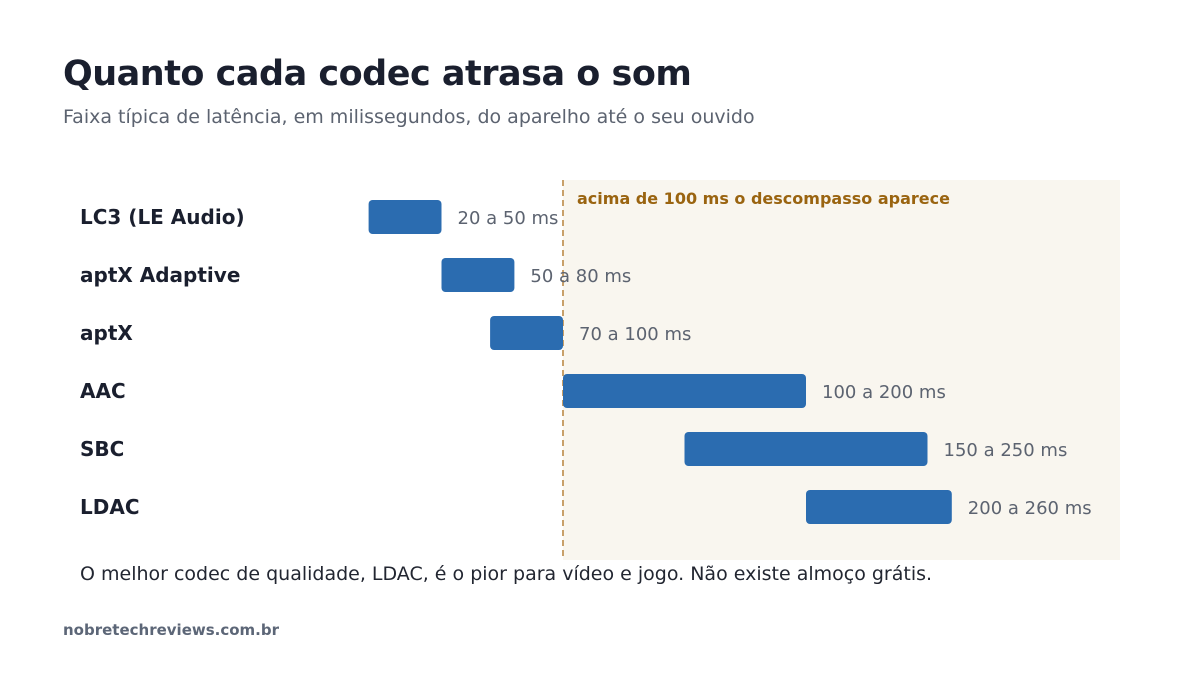 This screenshot has width=1200, height=675. Describe the element at coordinates (171, 630) in the screenshot. I see `site-footer: nobretechreviews.com.br` at that location.